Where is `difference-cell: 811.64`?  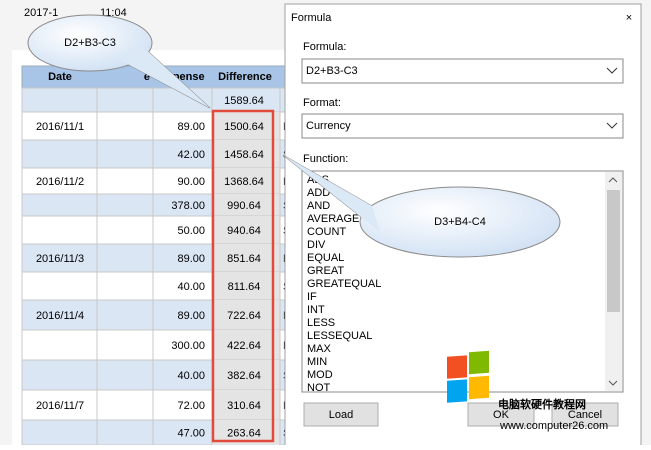 difference-cell: 811.64 is located at coordinates (244, 287).